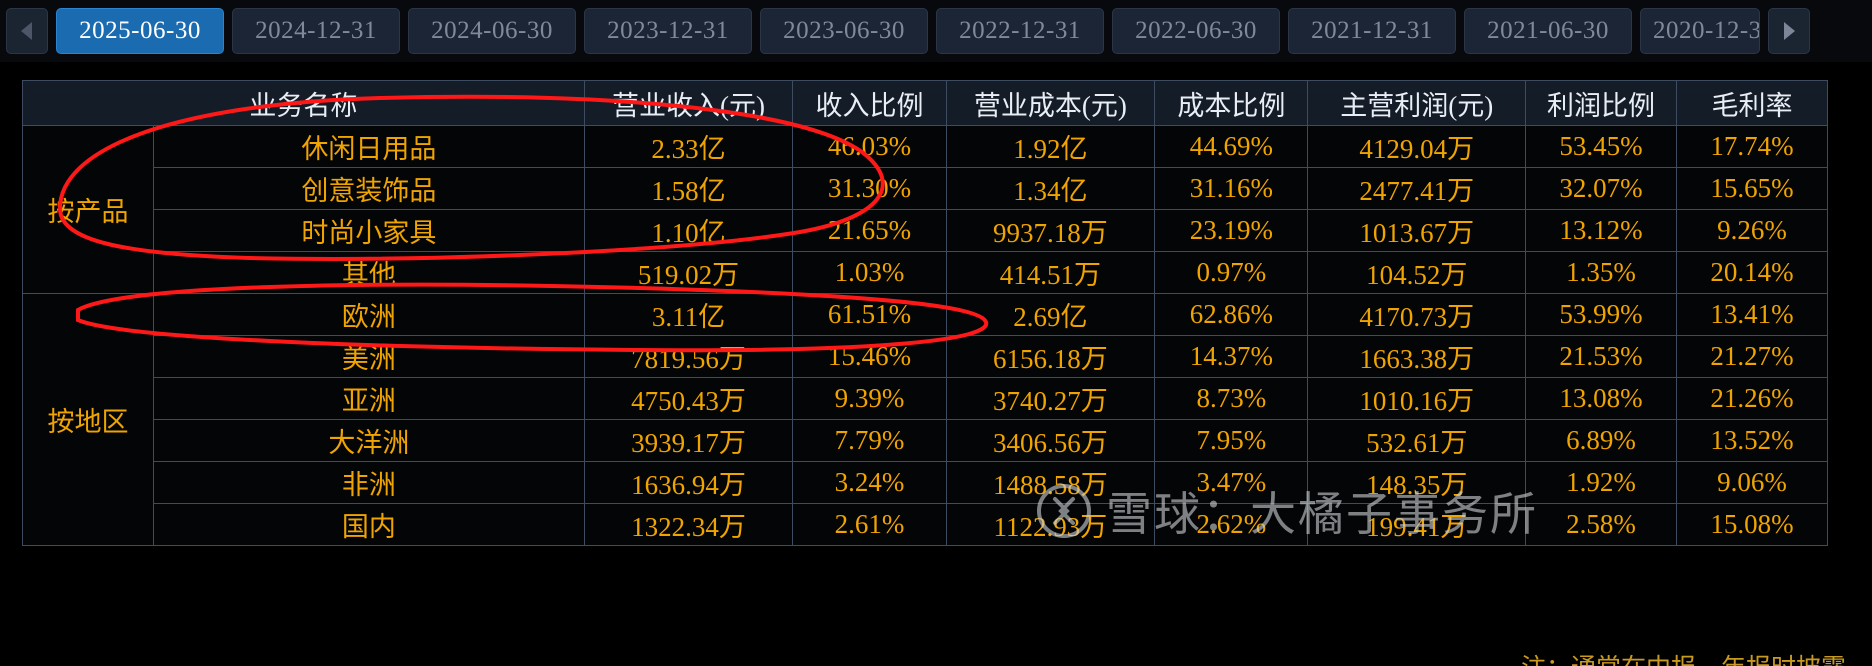  I want to click on cell-revenue: 3.11亿, so click(688, 314).